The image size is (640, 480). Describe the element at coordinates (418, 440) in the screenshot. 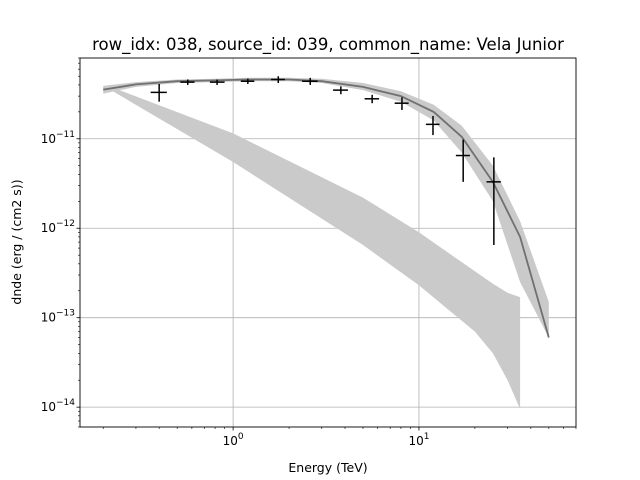

I see `x-tick-label: 10¹` at that location.